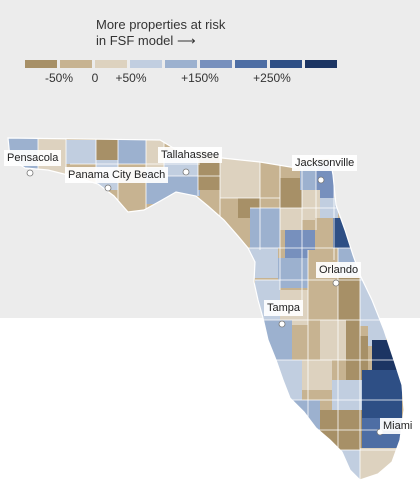  What do you see at coordinates (59, 78) in the screenshot?
I see `legend-label: -50%` at bounding box center [59, 78].